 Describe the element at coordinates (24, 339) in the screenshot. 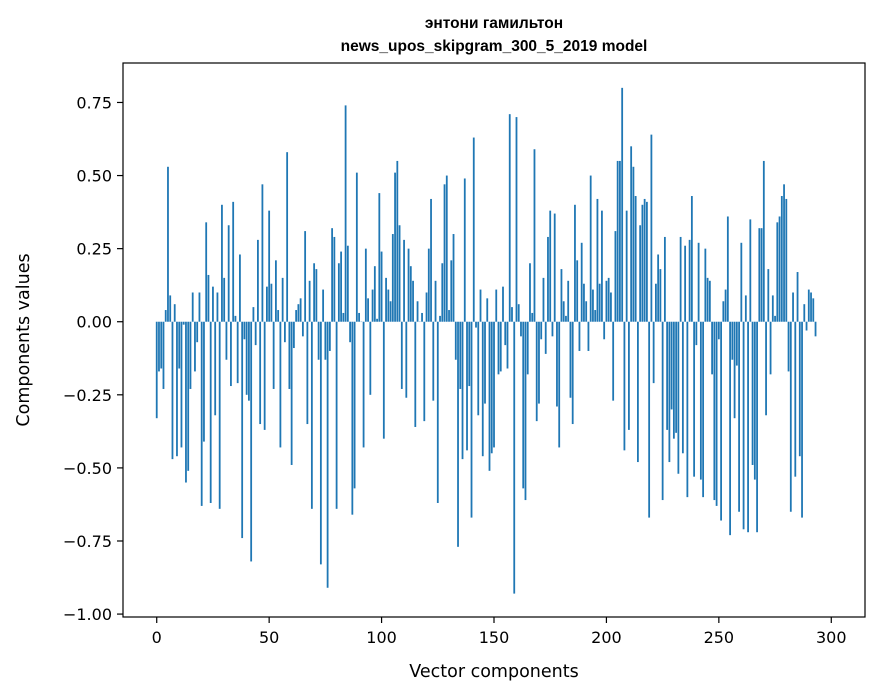

I see `y-axis-label: Components values` at that location.